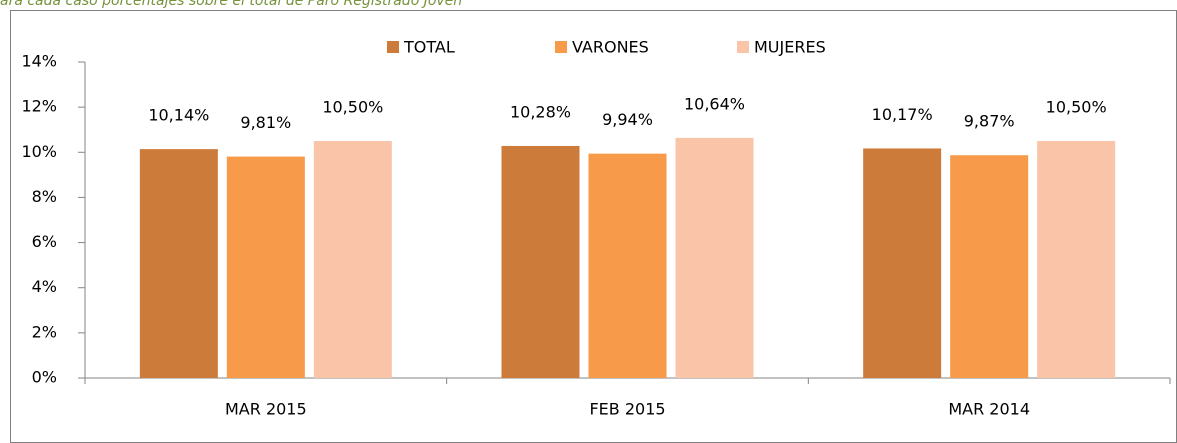  I want to click on y-tick-label: 14%, so click(39, 61).